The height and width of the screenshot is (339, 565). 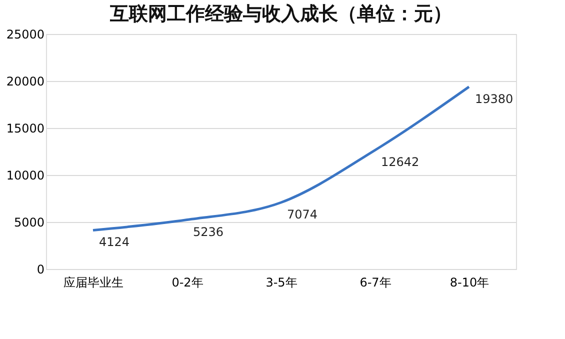 I want to click on data-label: 12642, so click(x=400, y=162).